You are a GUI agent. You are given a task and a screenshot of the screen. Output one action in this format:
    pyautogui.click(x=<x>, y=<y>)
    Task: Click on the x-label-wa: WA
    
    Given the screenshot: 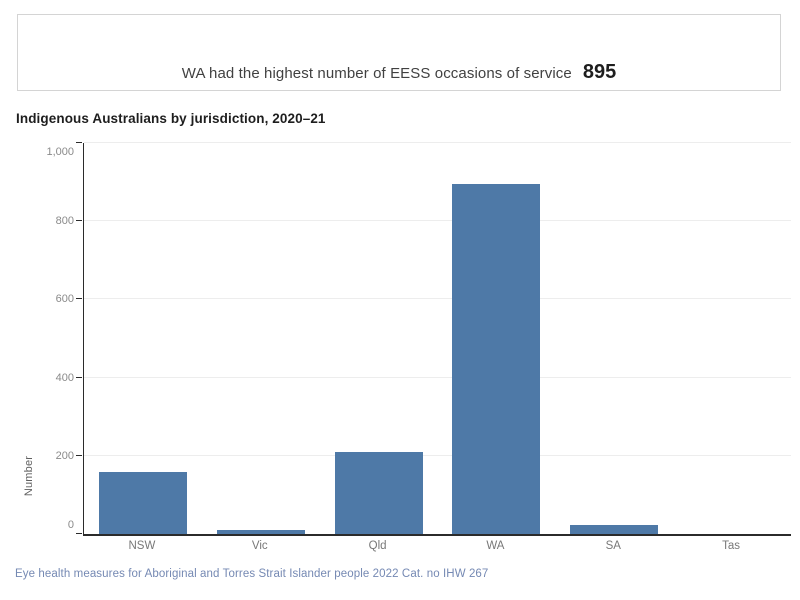 What is the action you would take?
    pyautogui.click(x=495, y=546)
    